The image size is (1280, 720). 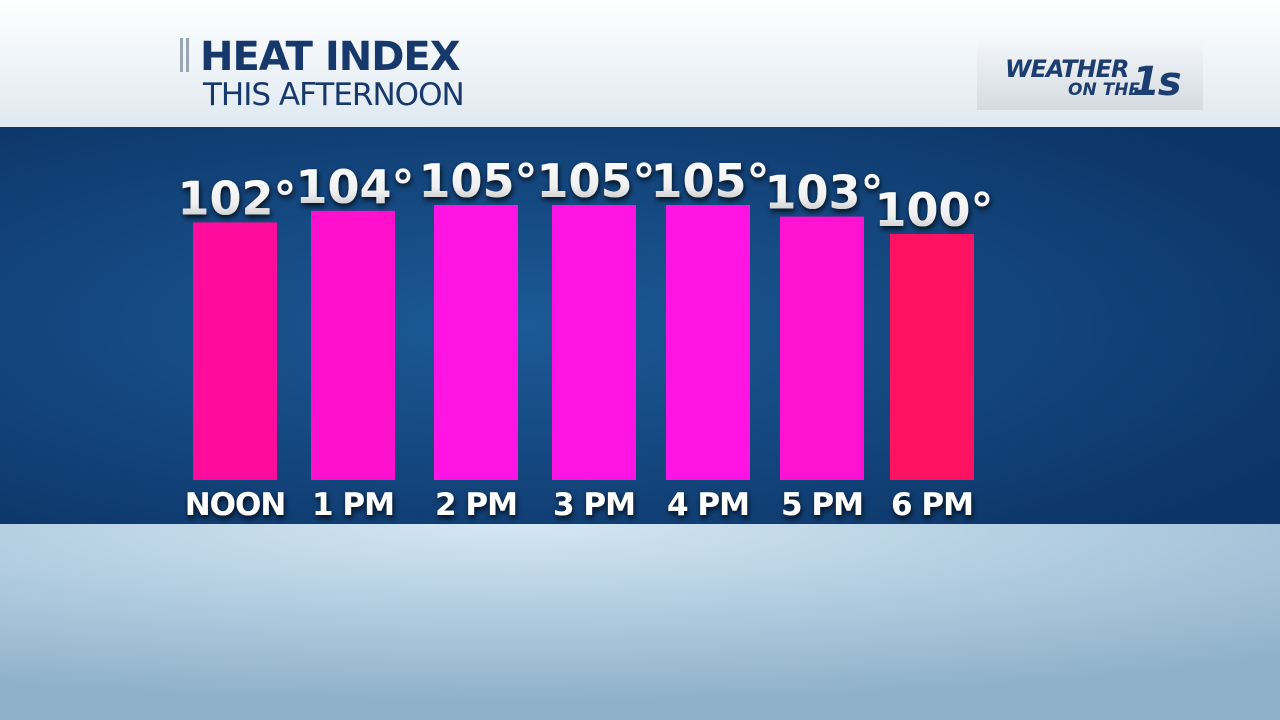 What do you see at coordinates (236, 198) in the screenshot?
I see `value-label: 102°` at bounding box center [236, 198].